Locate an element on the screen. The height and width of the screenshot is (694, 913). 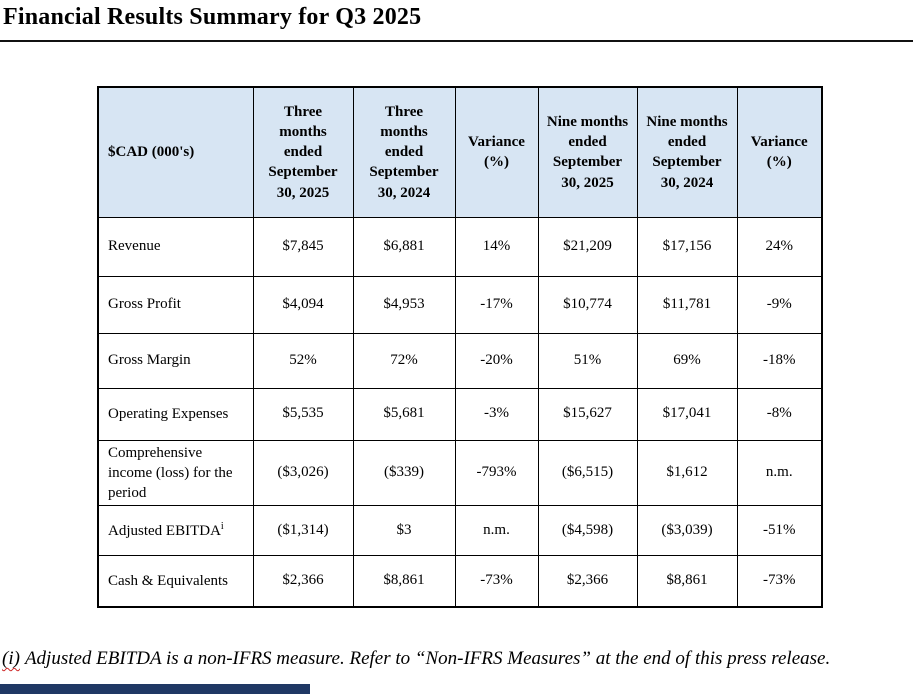
cell-value: $1,612 is located at coordinates (687, 473).